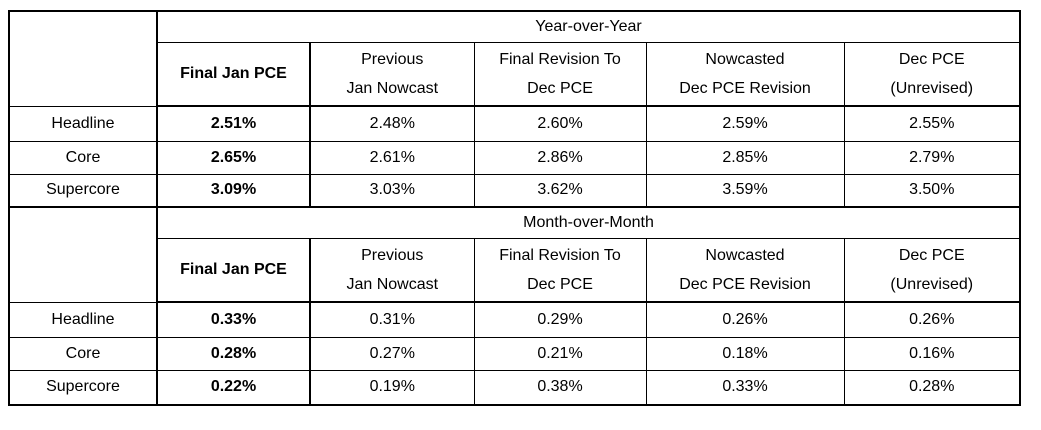 The image size is (1041, 430). Describe the element at coordinates (745, 190) in the screenshot. I see `value-cell: 3.59%` at that location.